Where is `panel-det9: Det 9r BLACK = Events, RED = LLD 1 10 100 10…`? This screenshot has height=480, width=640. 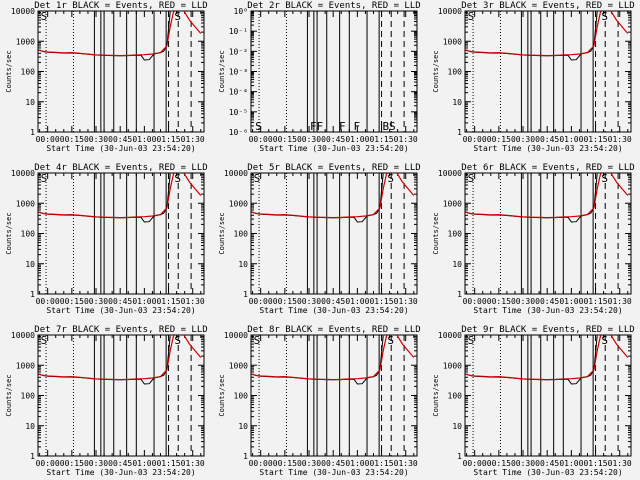 panel-det9: Det 9r BLACK = Events, RED = LLD 1 10 100 10… is located at coordinates (533, 401).